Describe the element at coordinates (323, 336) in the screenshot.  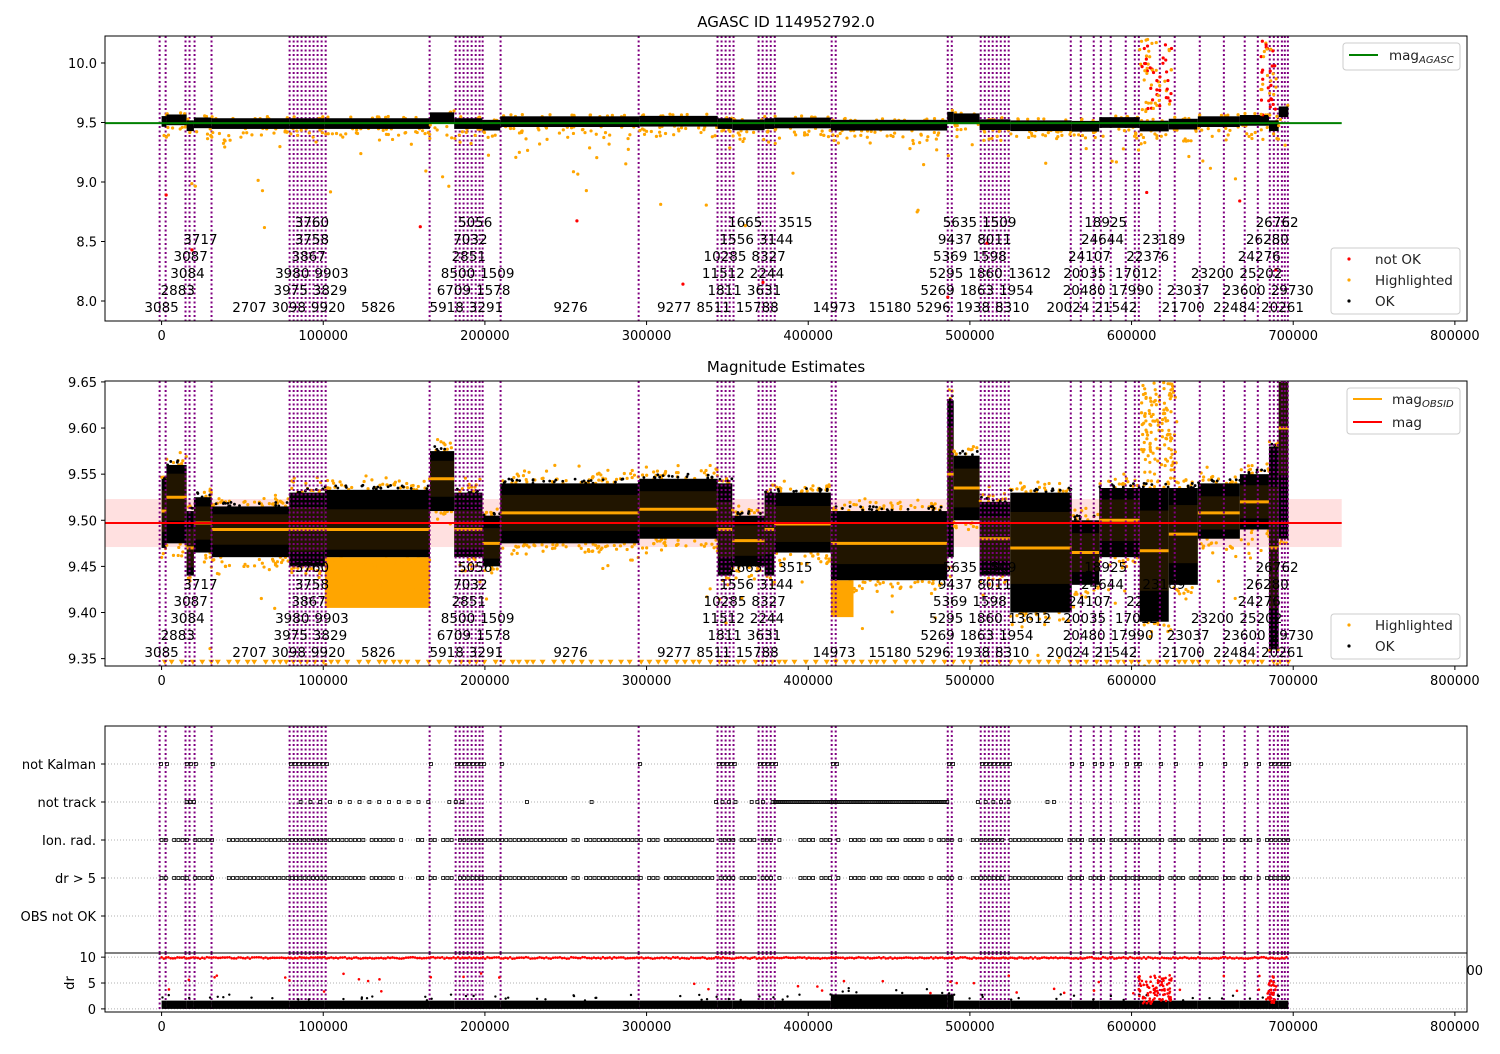
I see `x-tick-label: 100000` at that location.